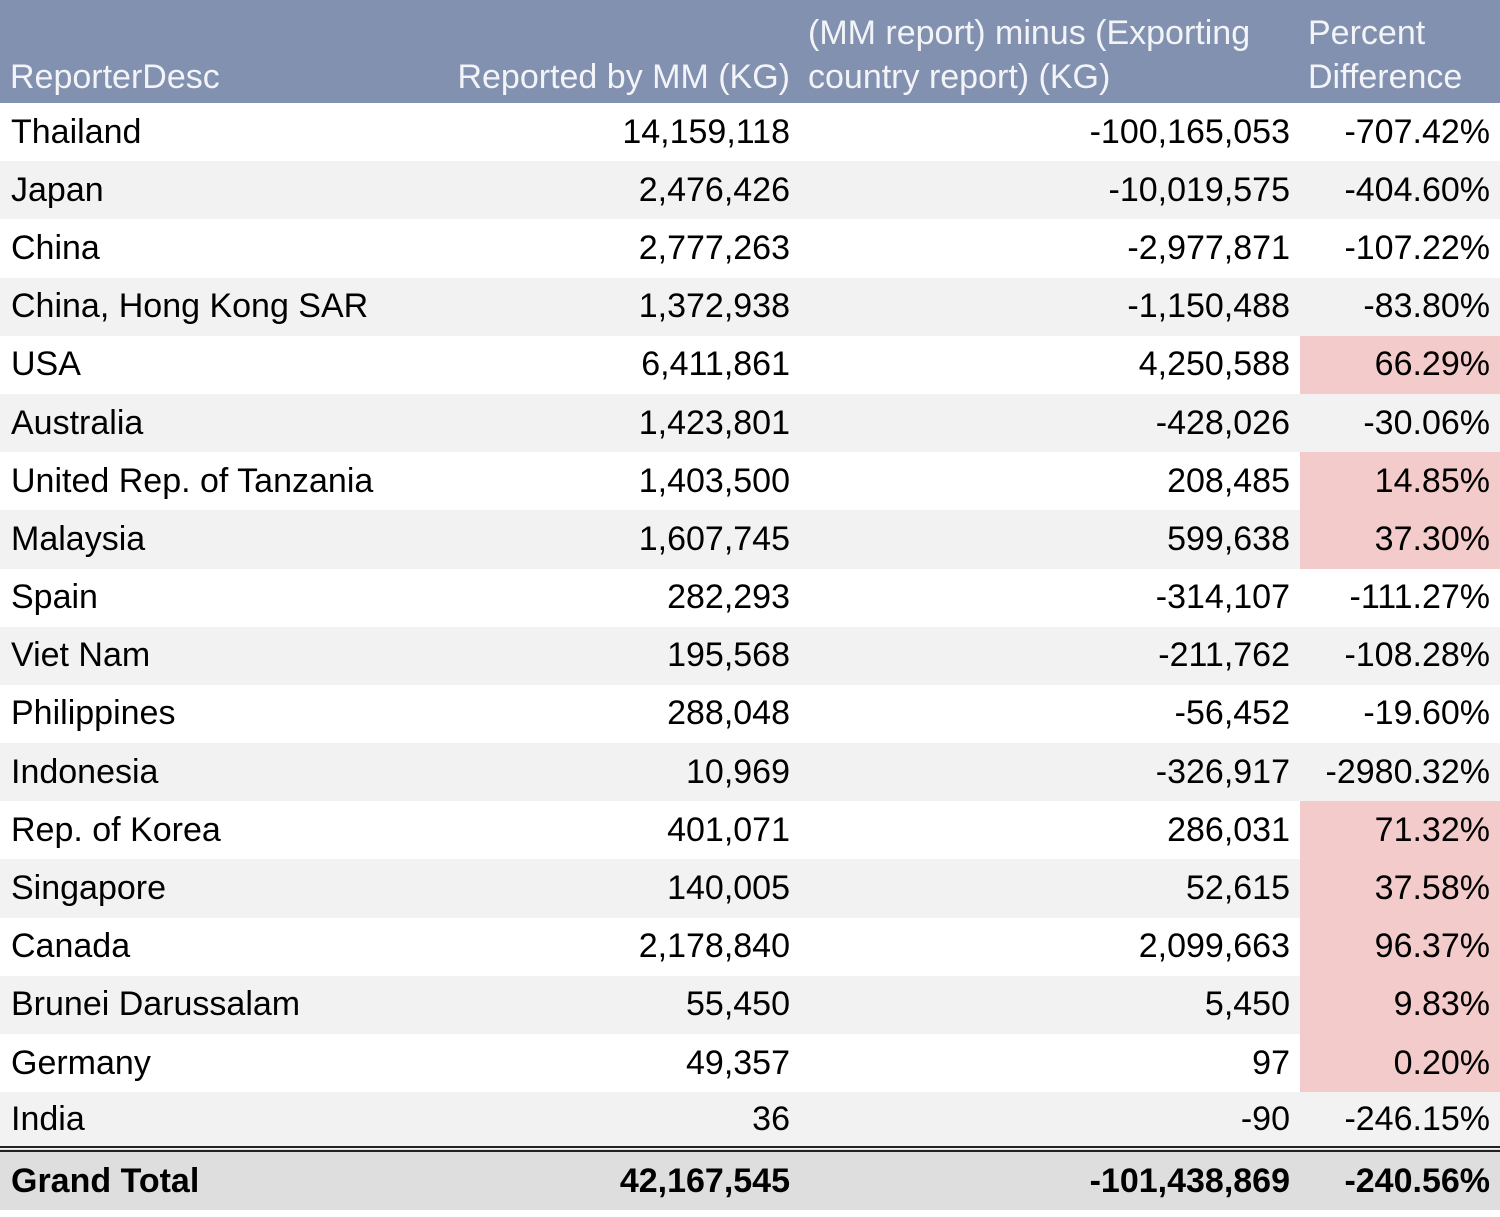 The width and height of the screenshot is (1500, 1217). What do you see at coordinates (1400, 1178) in the screenshot?
I see `grand-total-percent: -240.56%` at bounding box center [1400, 1178].